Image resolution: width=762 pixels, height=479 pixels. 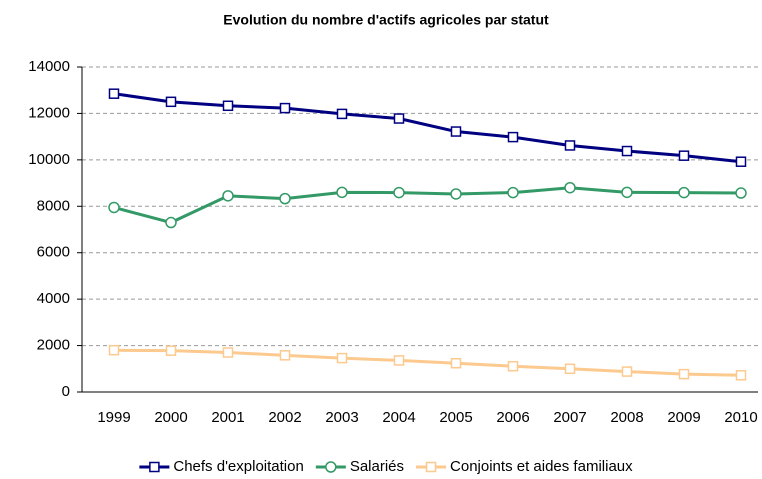 What do you see at coordinates (626, 417) in the screenshot?
I see `x-tick-label: 2008` at bounding box center [626, 417].